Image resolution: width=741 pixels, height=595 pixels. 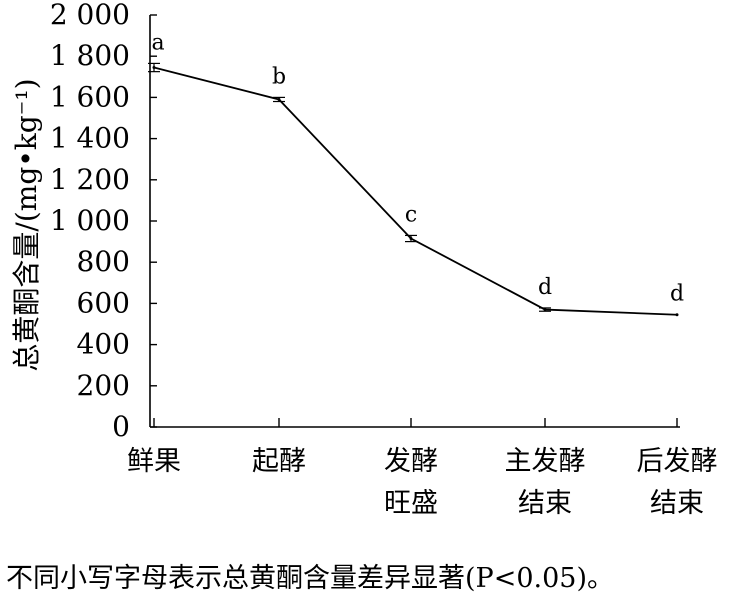 I want to click on y-tick-label: 400, so click(x=103, y=344).